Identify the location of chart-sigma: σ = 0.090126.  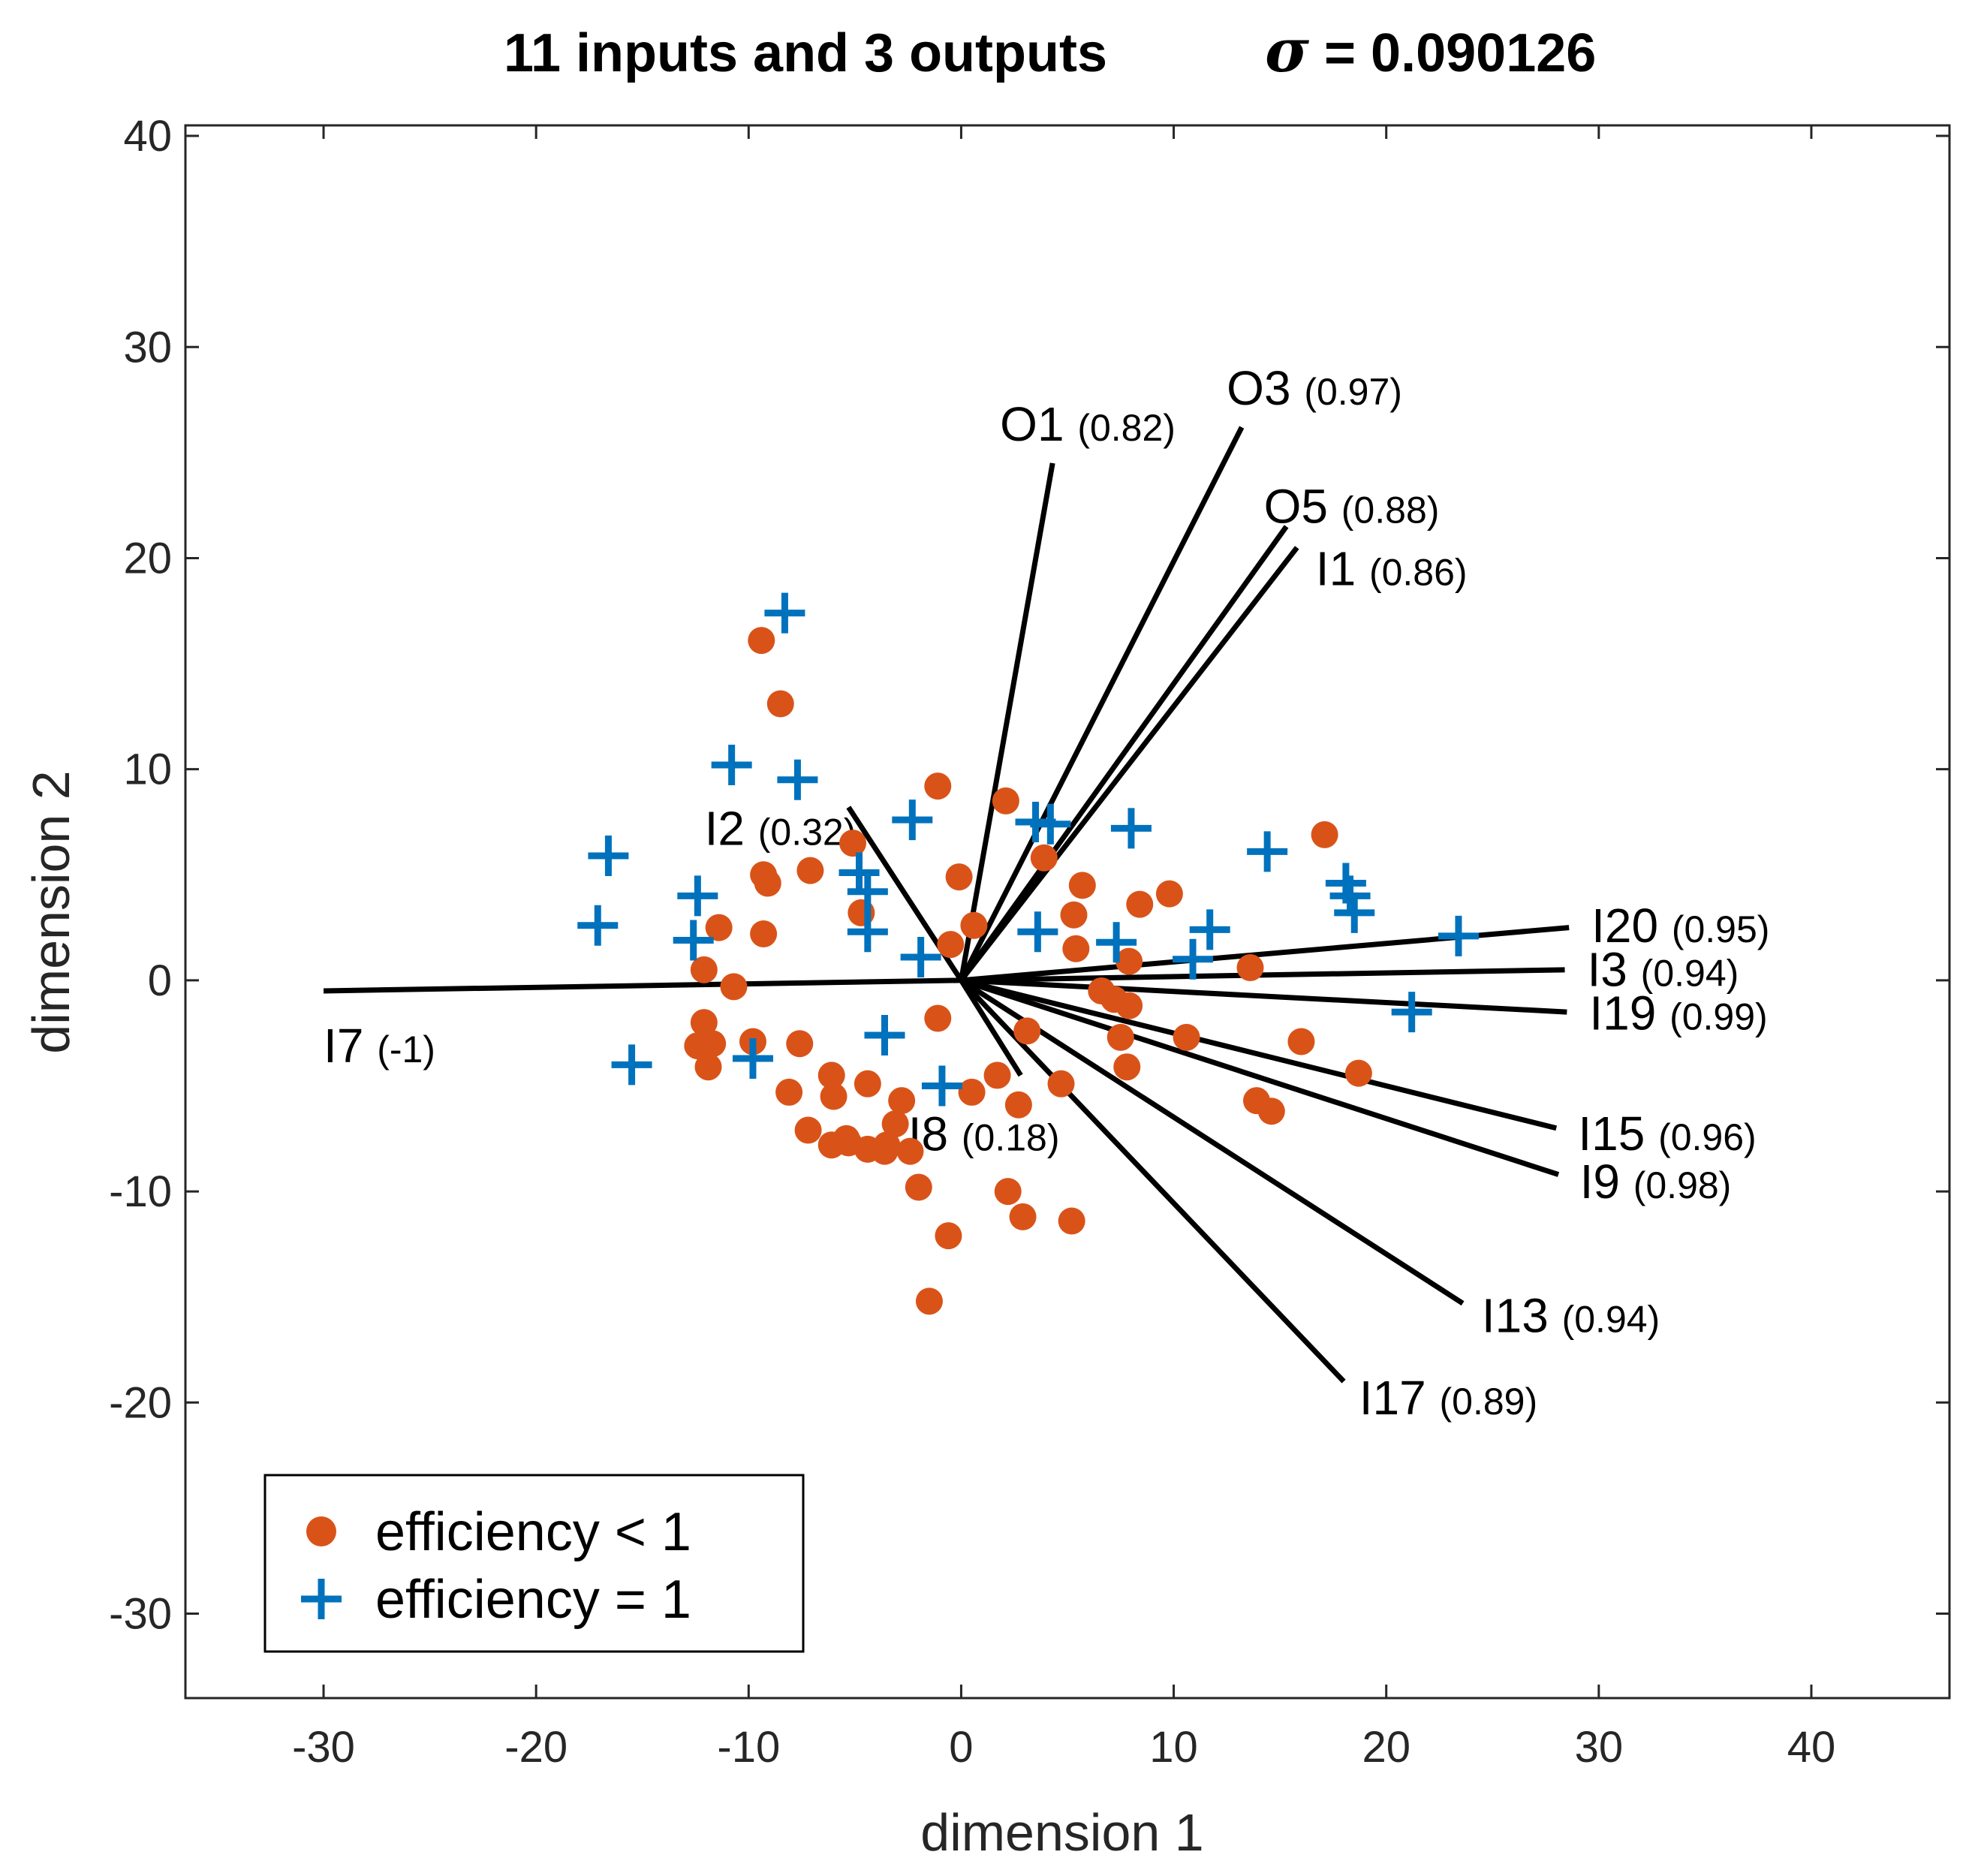
(1430, 50).